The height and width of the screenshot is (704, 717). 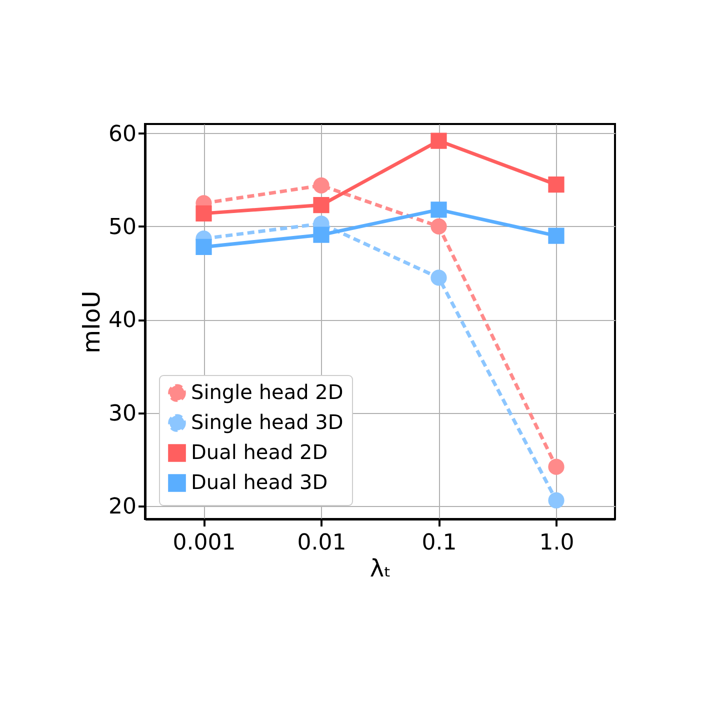 What do you see at coordinates (92, 322) in the screenshot?
I see `y-axis-title: mIoU` at bounding box center [92, 322].